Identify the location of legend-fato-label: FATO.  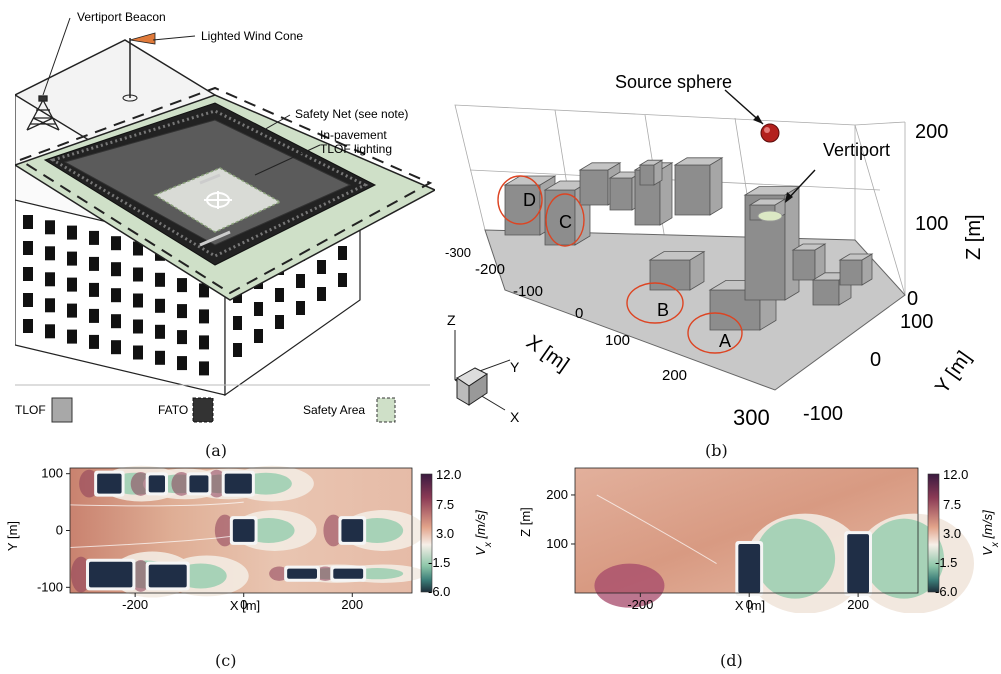
(173, 410).